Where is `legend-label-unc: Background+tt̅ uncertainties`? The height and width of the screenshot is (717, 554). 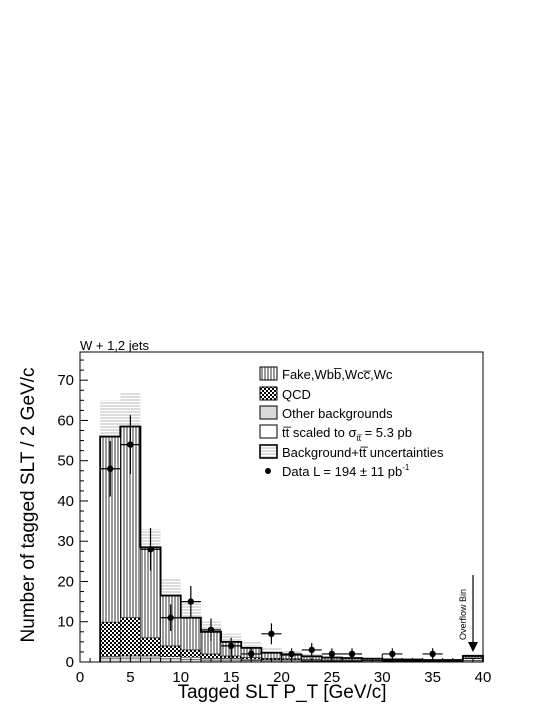 legend-label-unc: Background+tt̅ uncertainties is located at coordinates (363, 452).